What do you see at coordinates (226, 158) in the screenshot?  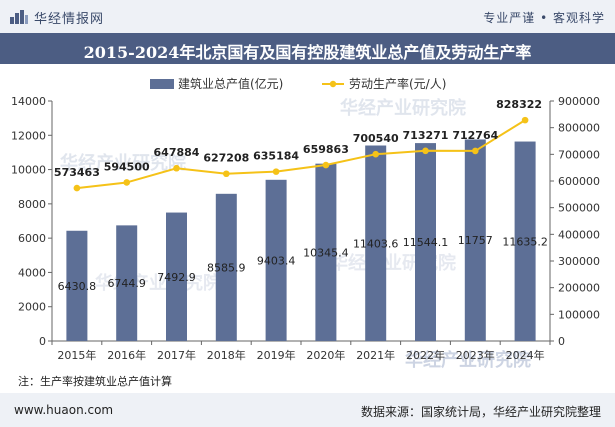 I see `line-value-label: 627208` at bounding box center [226, 158].